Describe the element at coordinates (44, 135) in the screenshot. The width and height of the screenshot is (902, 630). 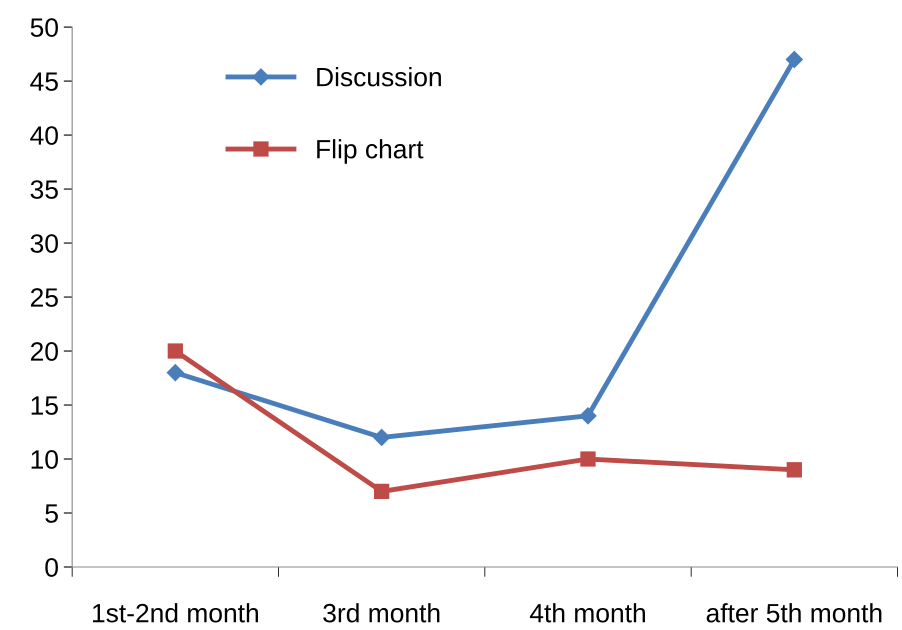
I see `y-tick-label: 40` at that location.